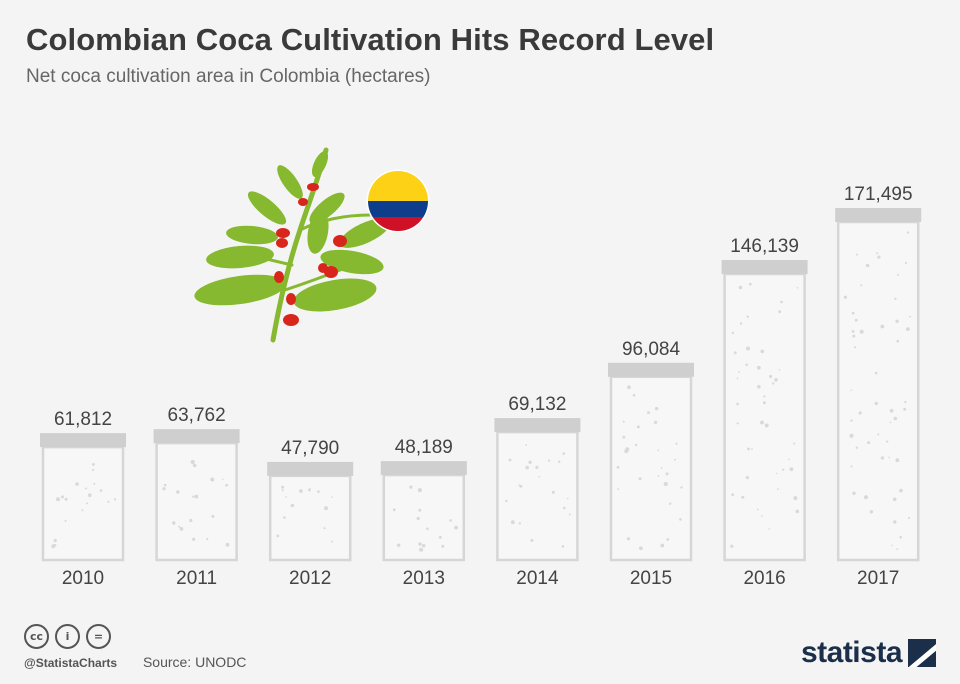 The width and height of the screenshot is (960, 684). Describe the element at coordinates (764, 412) in the screenshot. I see `bar-group-2016: 146,139 2016` at that location.